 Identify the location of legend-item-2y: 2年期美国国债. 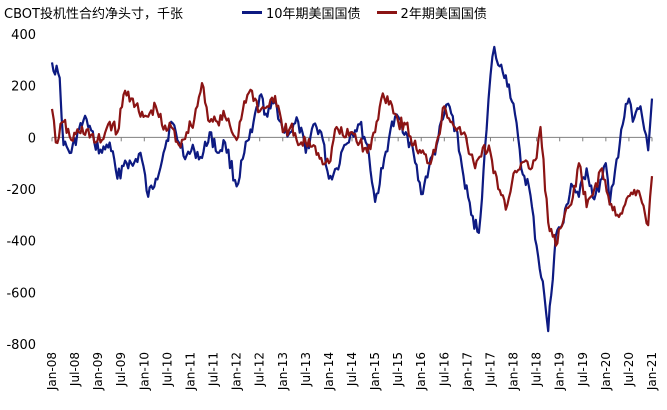
(431, 12).